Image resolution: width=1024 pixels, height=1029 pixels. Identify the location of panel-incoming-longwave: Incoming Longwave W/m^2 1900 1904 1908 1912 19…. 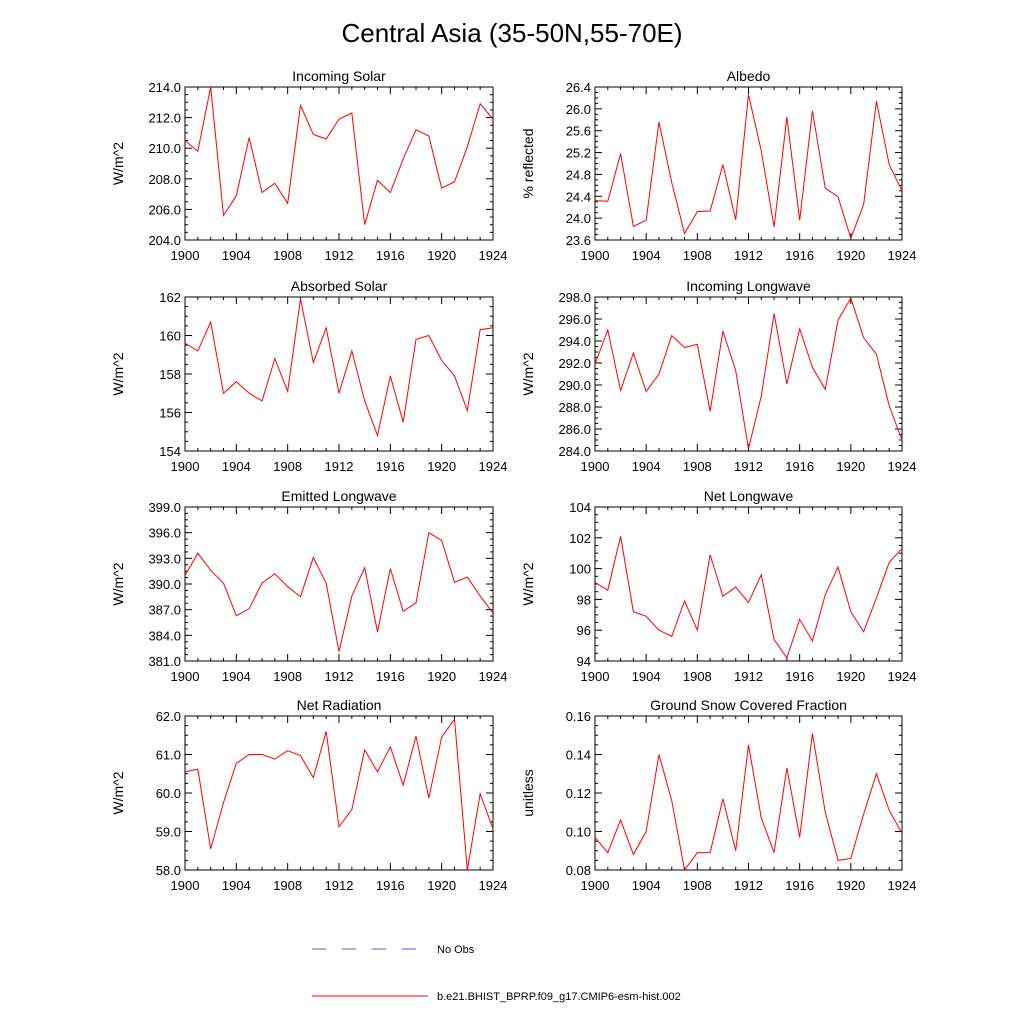
(718, 376).